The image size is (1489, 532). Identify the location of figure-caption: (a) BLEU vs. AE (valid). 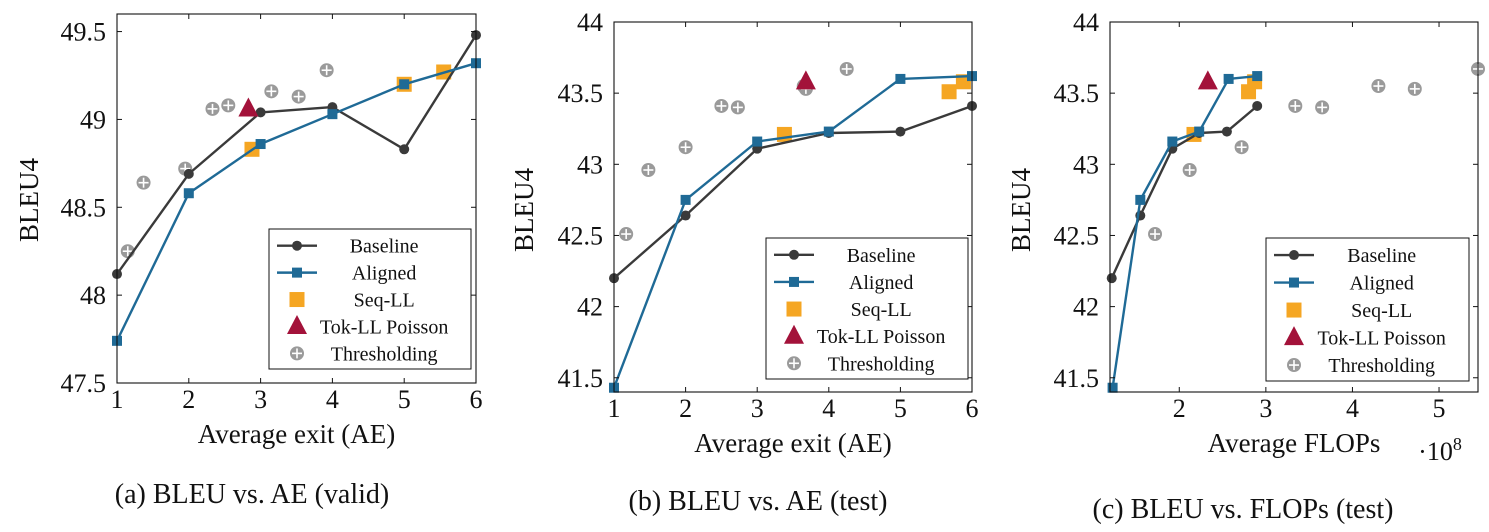
(252, 494).